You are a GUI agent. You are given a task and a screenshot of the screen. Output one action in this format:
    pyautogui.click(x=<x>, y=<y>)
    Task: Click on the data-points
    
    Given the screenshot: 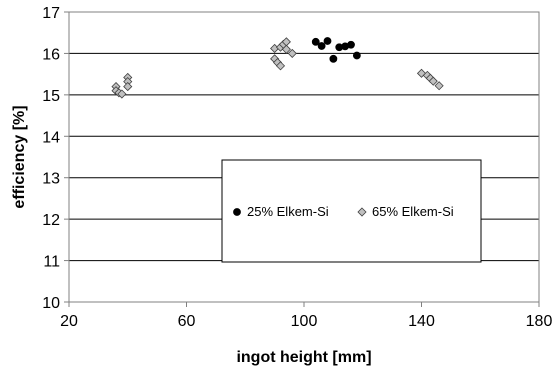 What is the action you would take?
    pyautogui.click(x=277, y=68)
    